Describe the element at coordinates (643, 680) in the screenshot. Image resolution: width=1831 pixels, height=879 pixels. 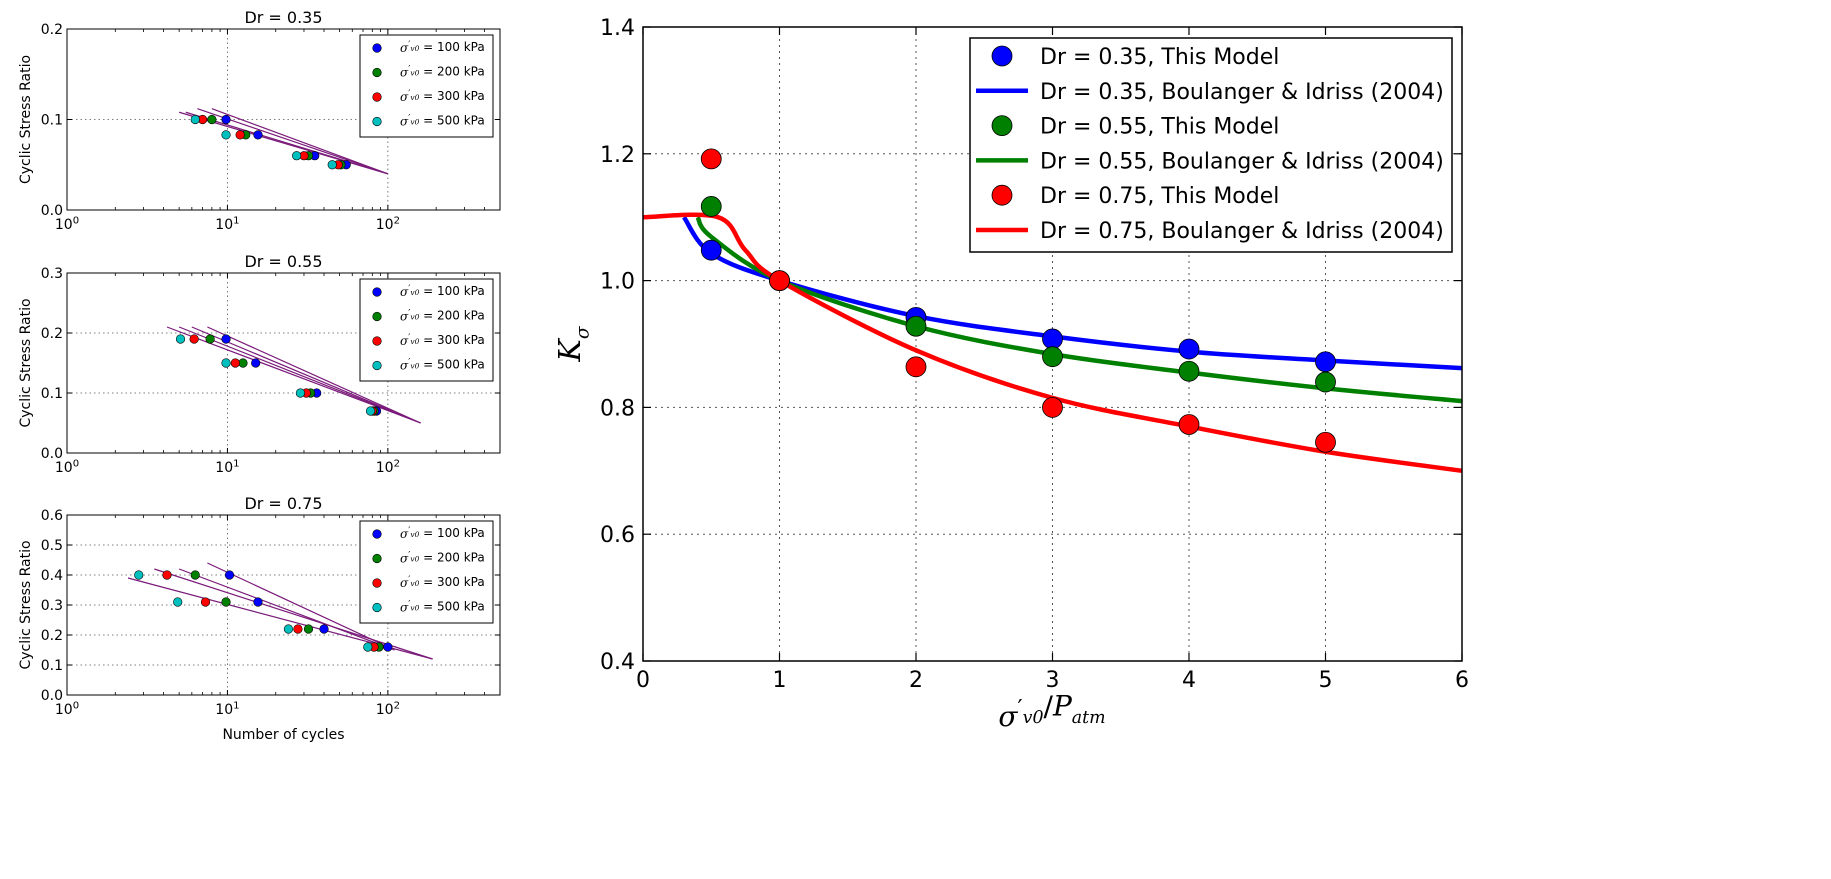
I see `x-tick-label: 0` at that location.